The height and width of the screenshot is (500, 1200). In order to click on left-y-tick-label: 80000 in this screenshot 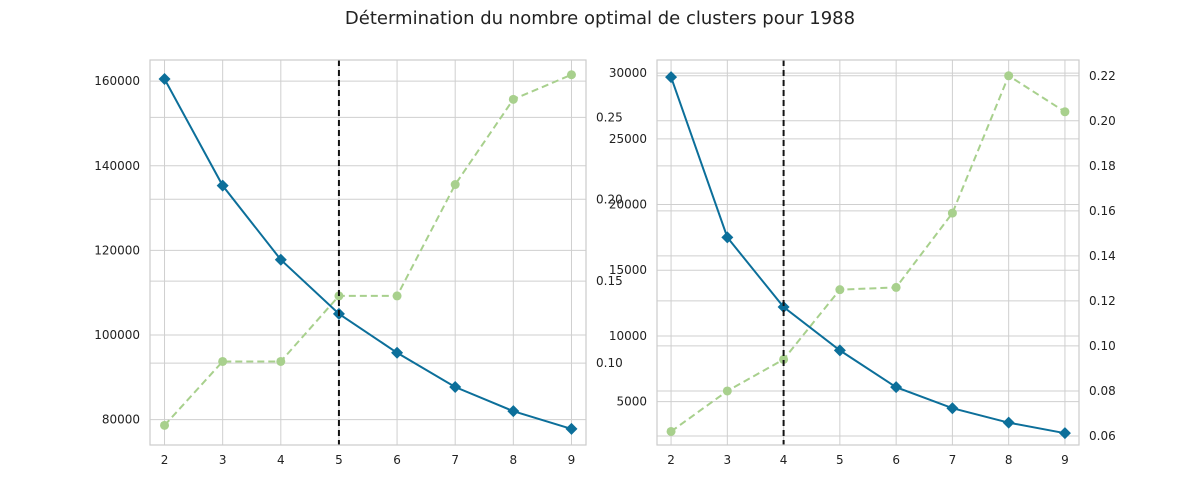, I will do `click(121, 420)`.